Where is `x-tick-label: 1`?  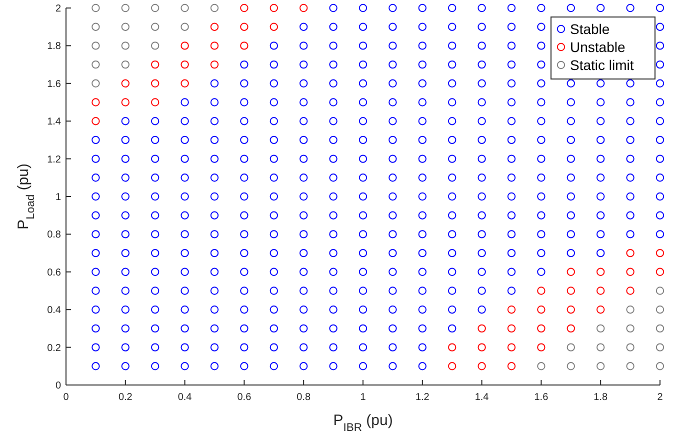 x-tick-label: 1 is located at coordinates (363, 397).